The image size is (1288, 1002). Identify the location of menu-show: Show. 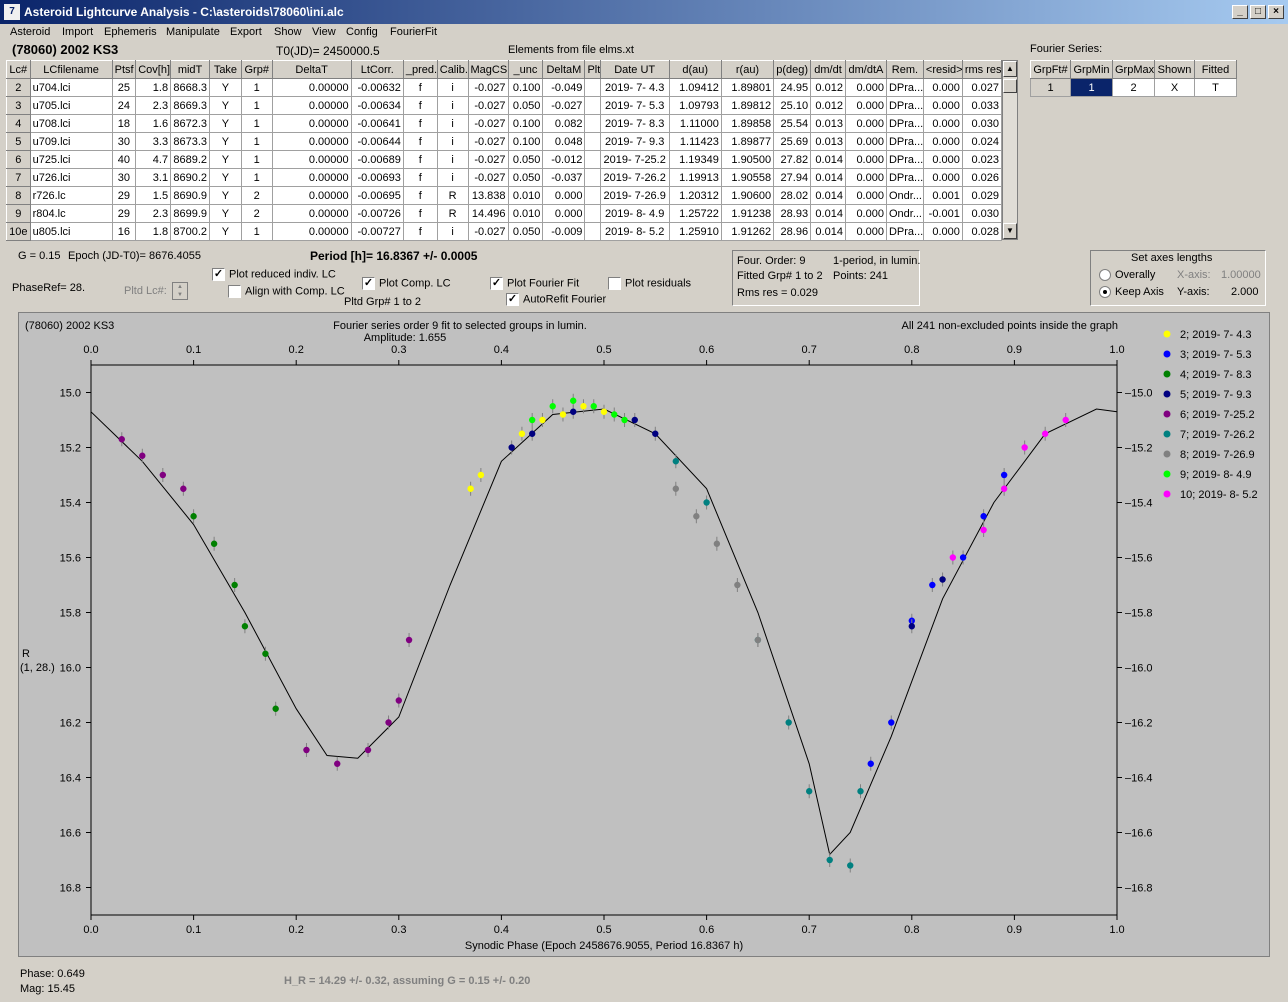
(288, 32).